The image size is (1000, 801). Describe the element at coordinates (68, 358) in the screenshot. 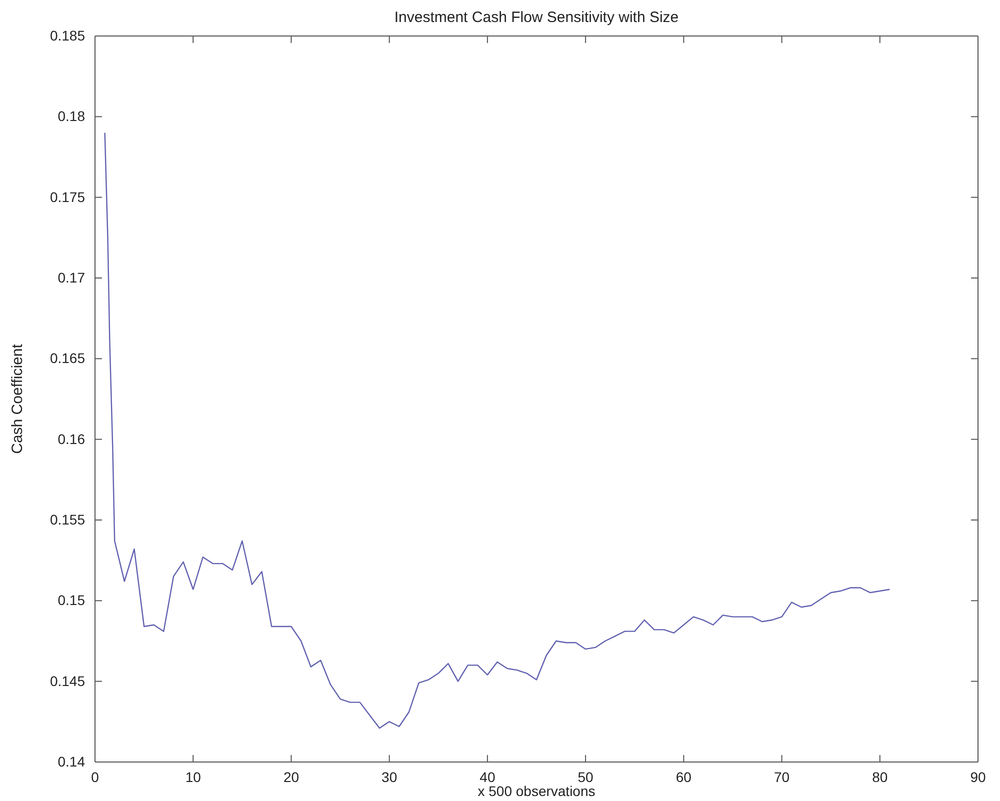

I see `y-tick-label: 0.165` at that location.